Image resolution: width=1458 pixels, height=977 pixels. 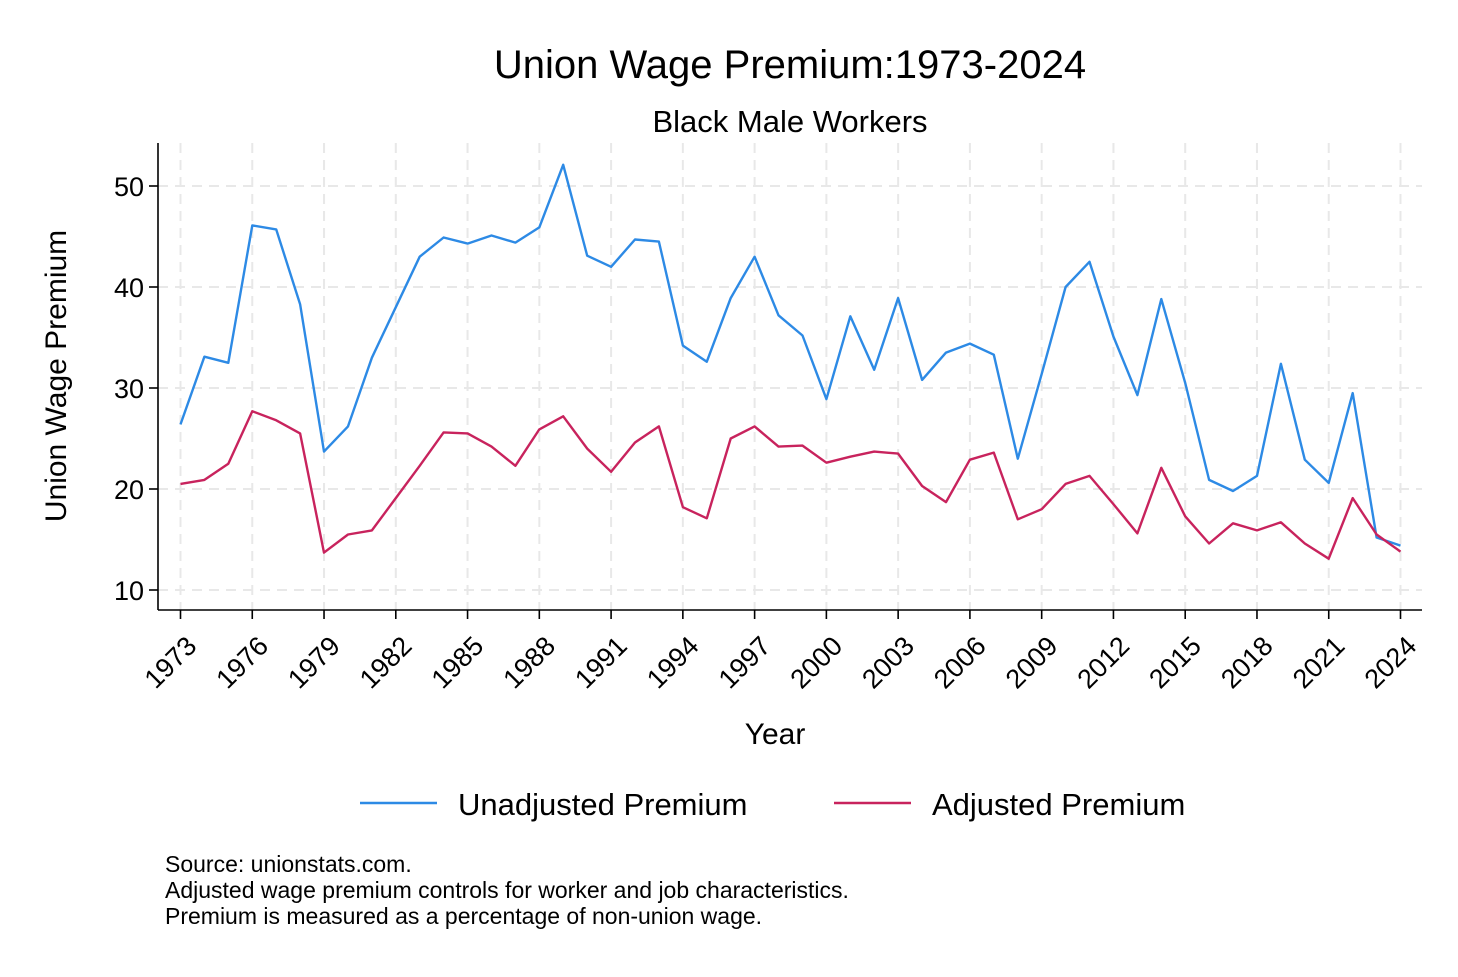 I want to click on chart-subtitle: Black Male Workers, so click(x=789, y=121).